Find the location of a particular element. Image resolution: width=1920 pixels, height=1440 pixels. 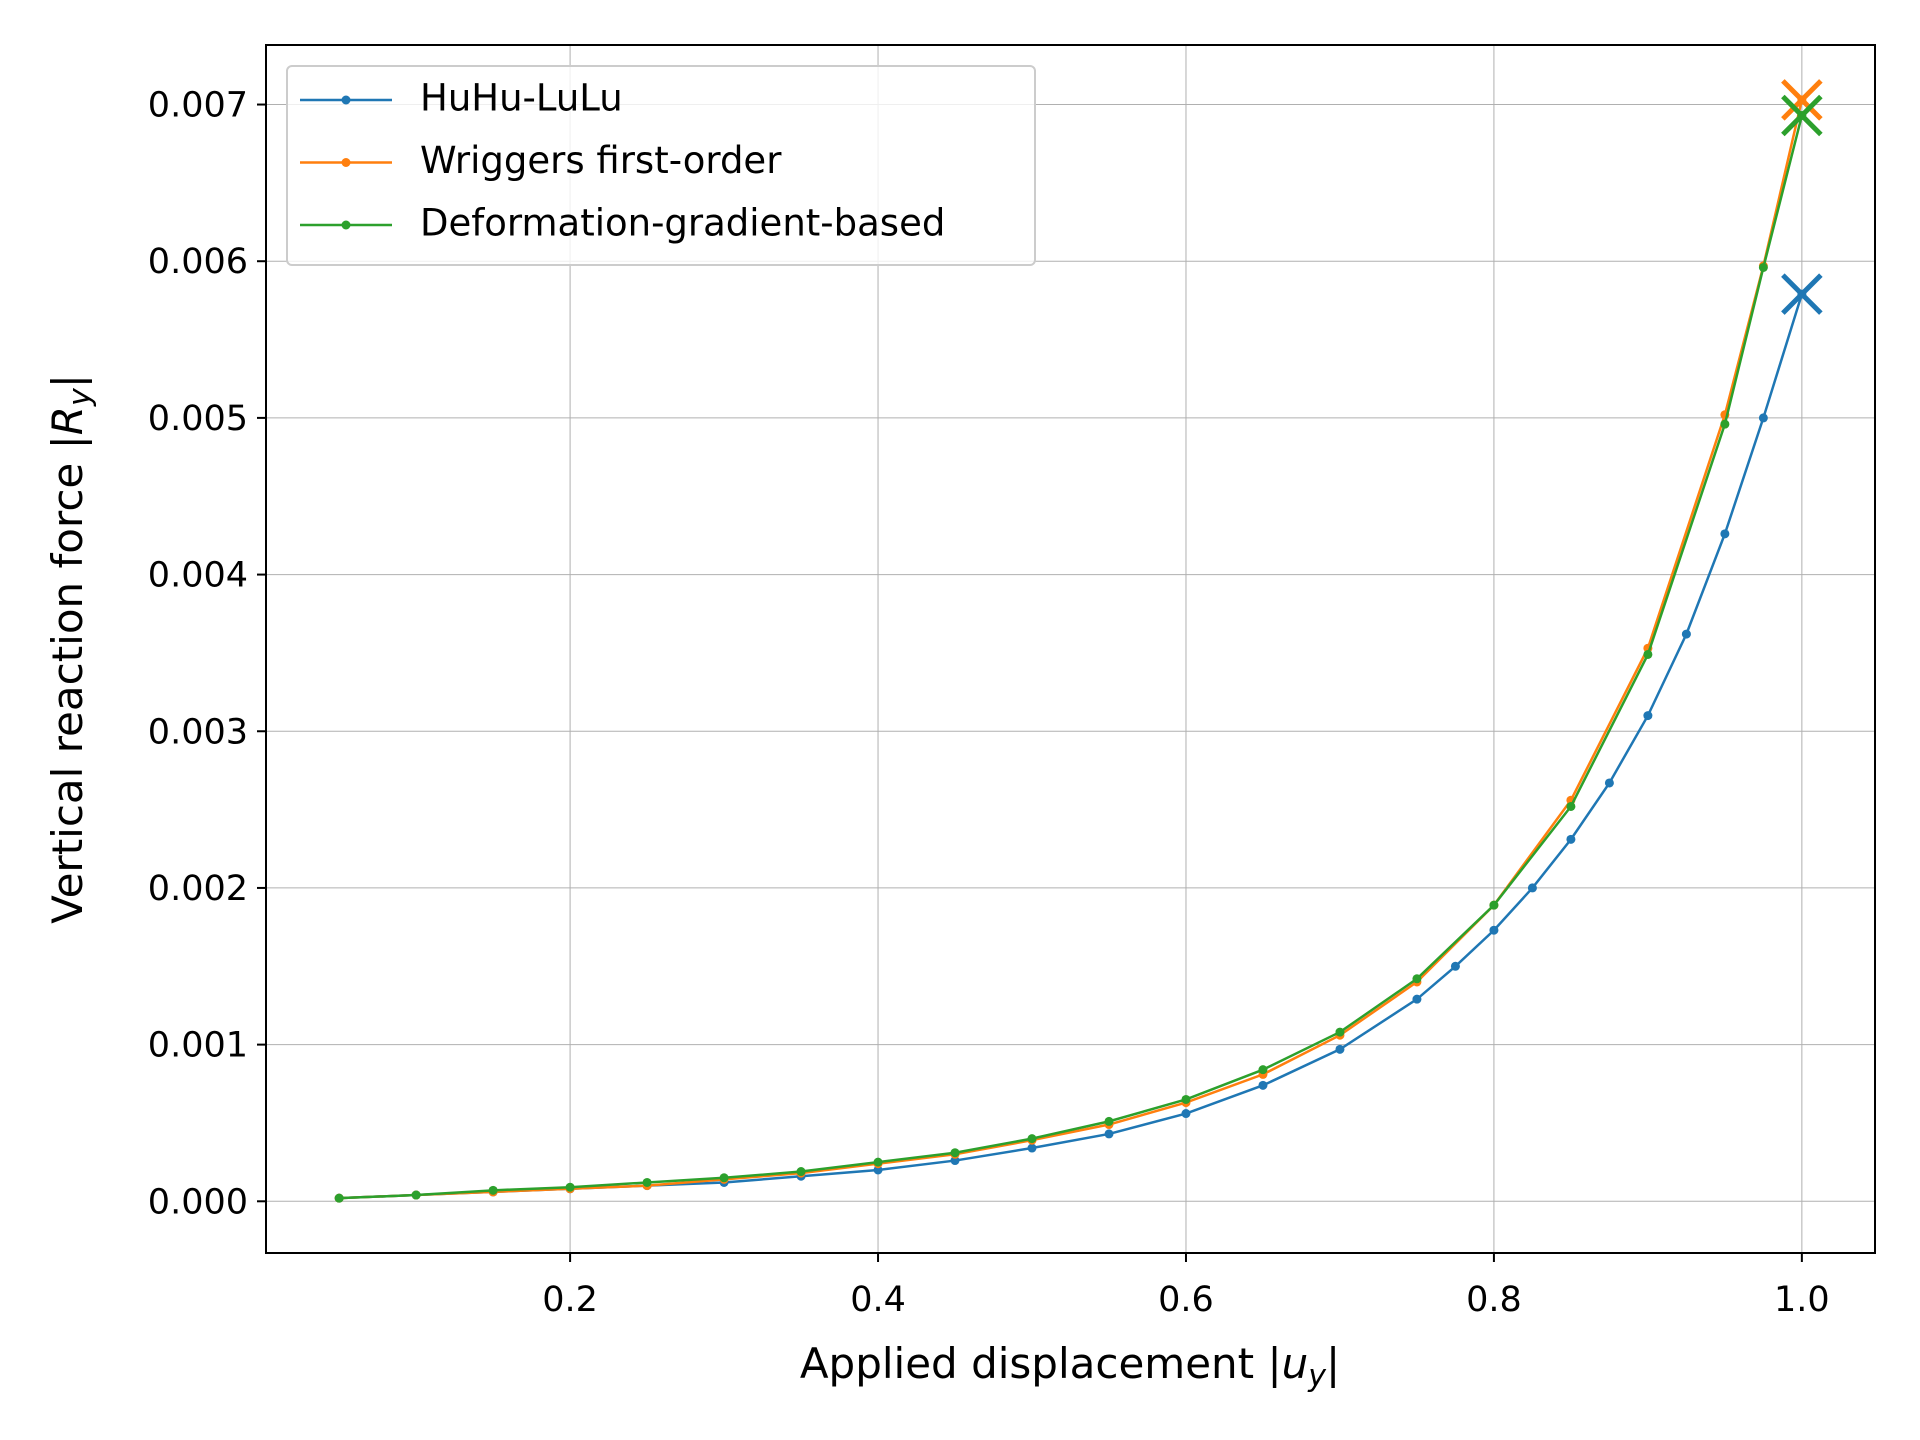

y-tick-label: 0.002 is located at coordinates (198, 889).